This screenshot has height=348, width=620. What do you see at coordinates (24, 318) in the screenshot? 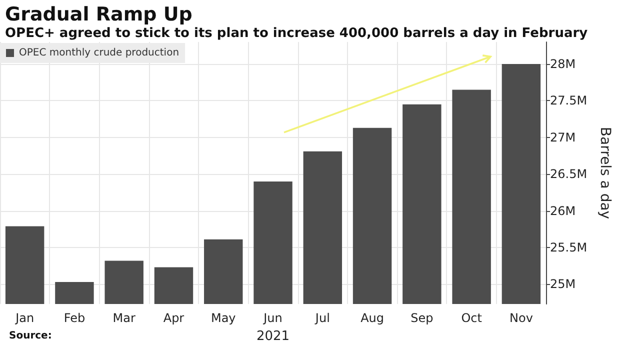
I see `x-tick-label: Jan` at bounding box center [24, 318].